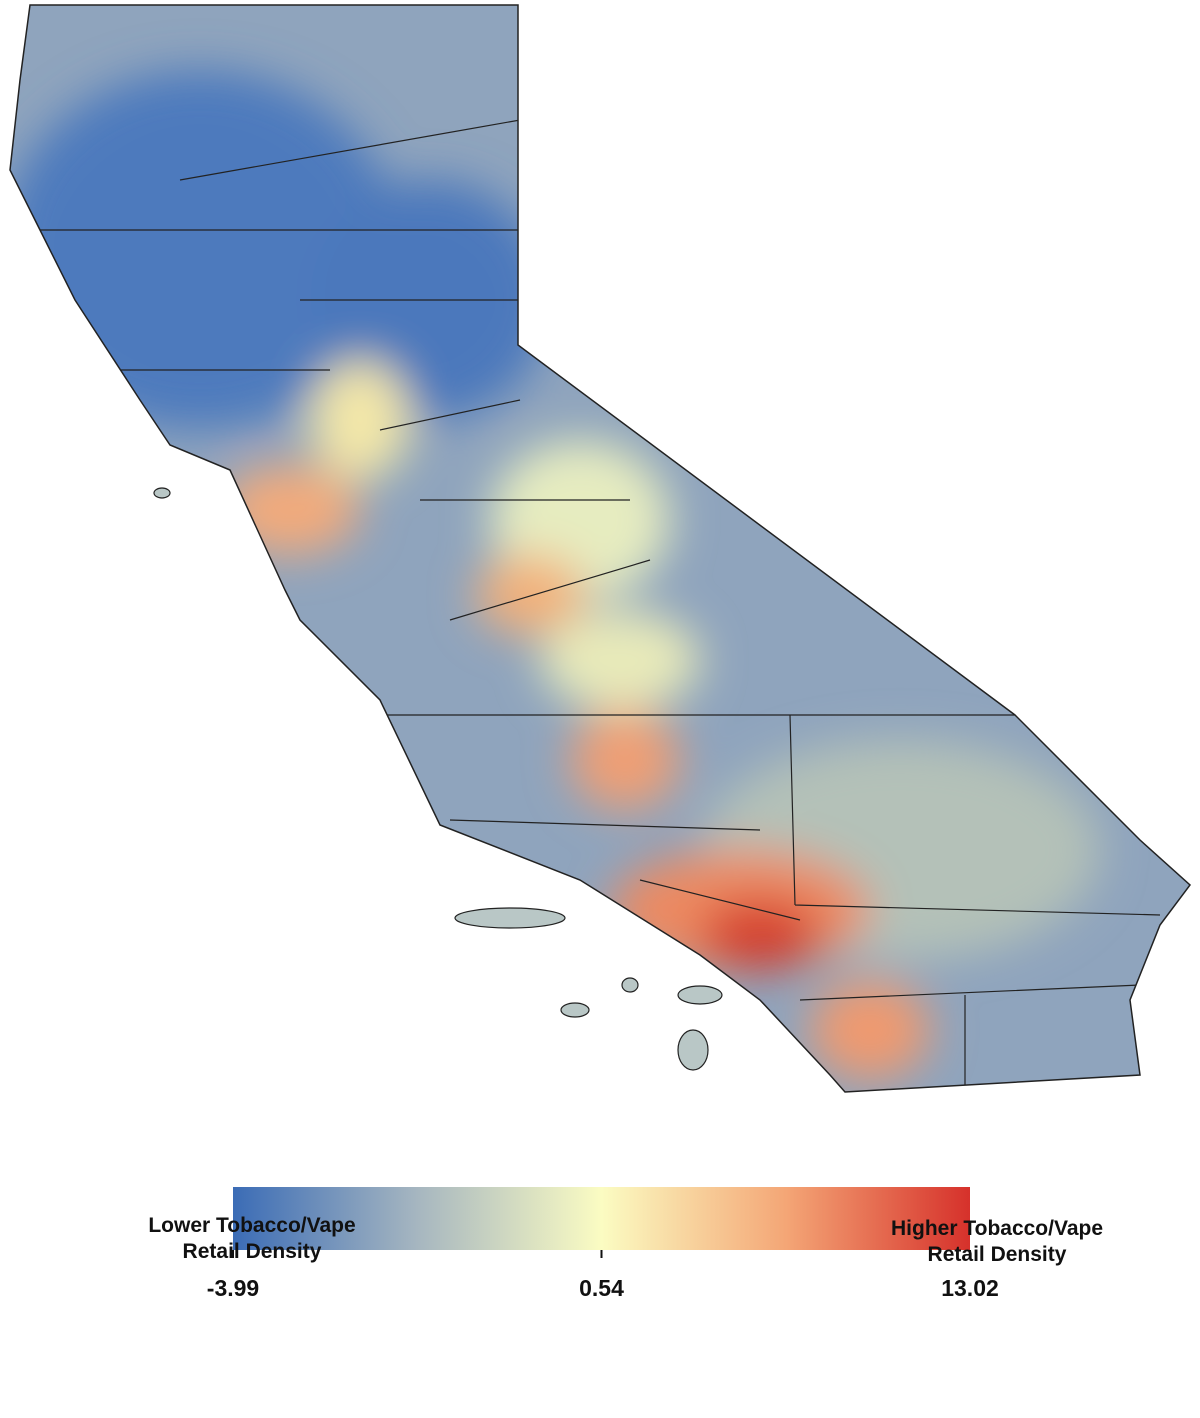 This screenshot has width=1200, height=1418. Describe the element at coordinates (601, 1218) in the screenshot. I see `colorbar` at that location.